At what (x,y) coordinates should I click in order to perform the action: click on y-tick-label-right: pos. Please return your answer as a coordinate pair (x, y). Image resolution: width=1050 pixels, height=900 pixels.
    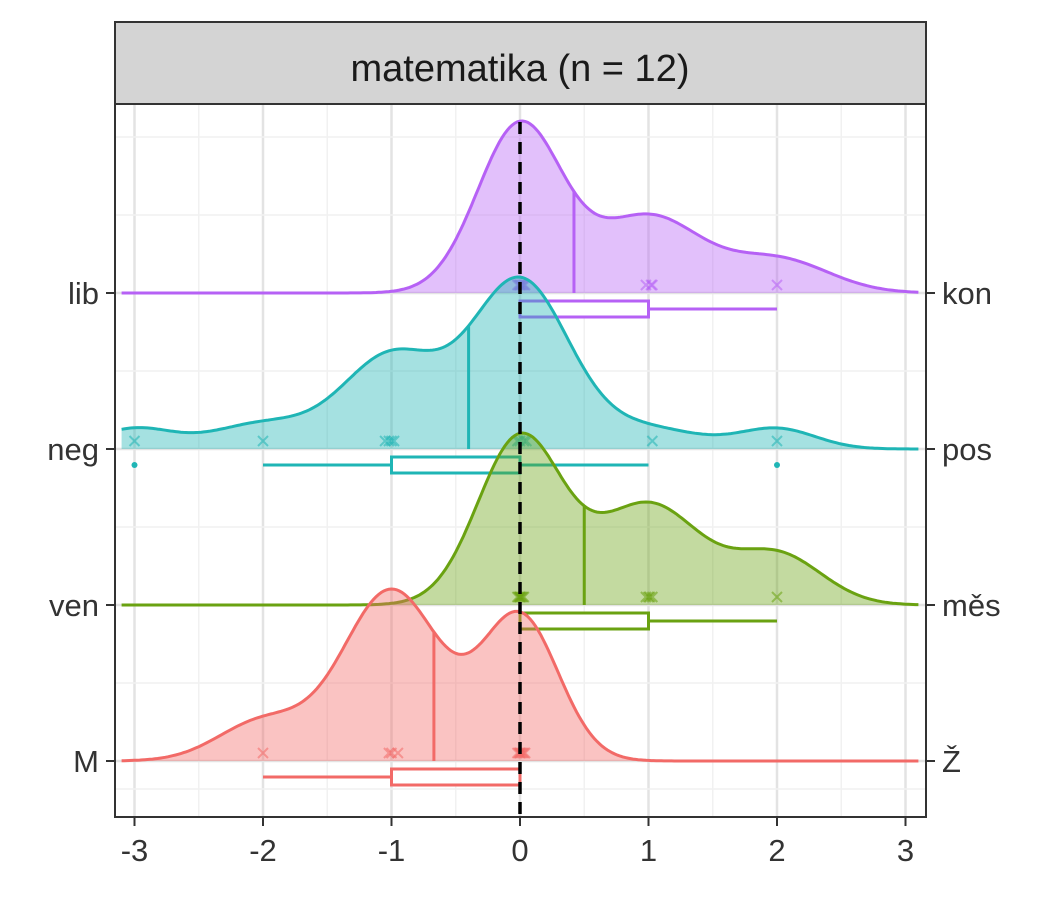
    Looking at the image, I should click on (967, 449).